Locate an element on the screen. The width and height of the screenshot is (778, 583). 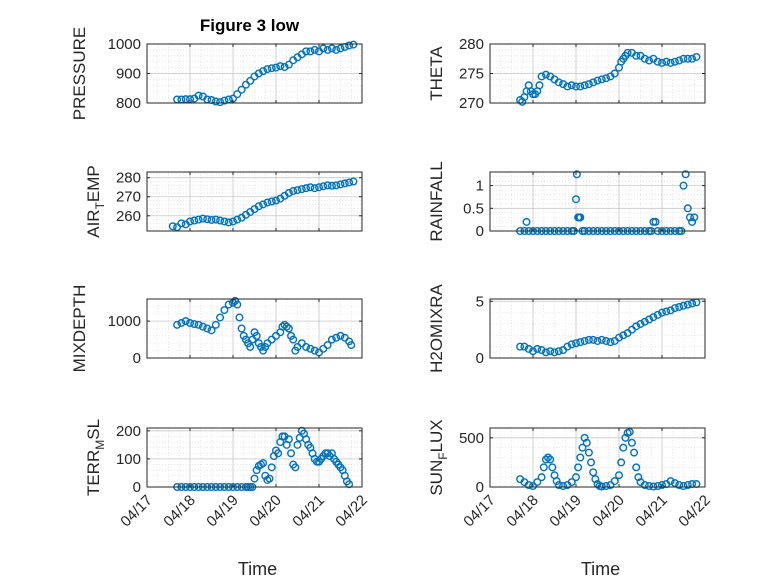
y-axis-label: THETA is located at coordinates (436, 73).